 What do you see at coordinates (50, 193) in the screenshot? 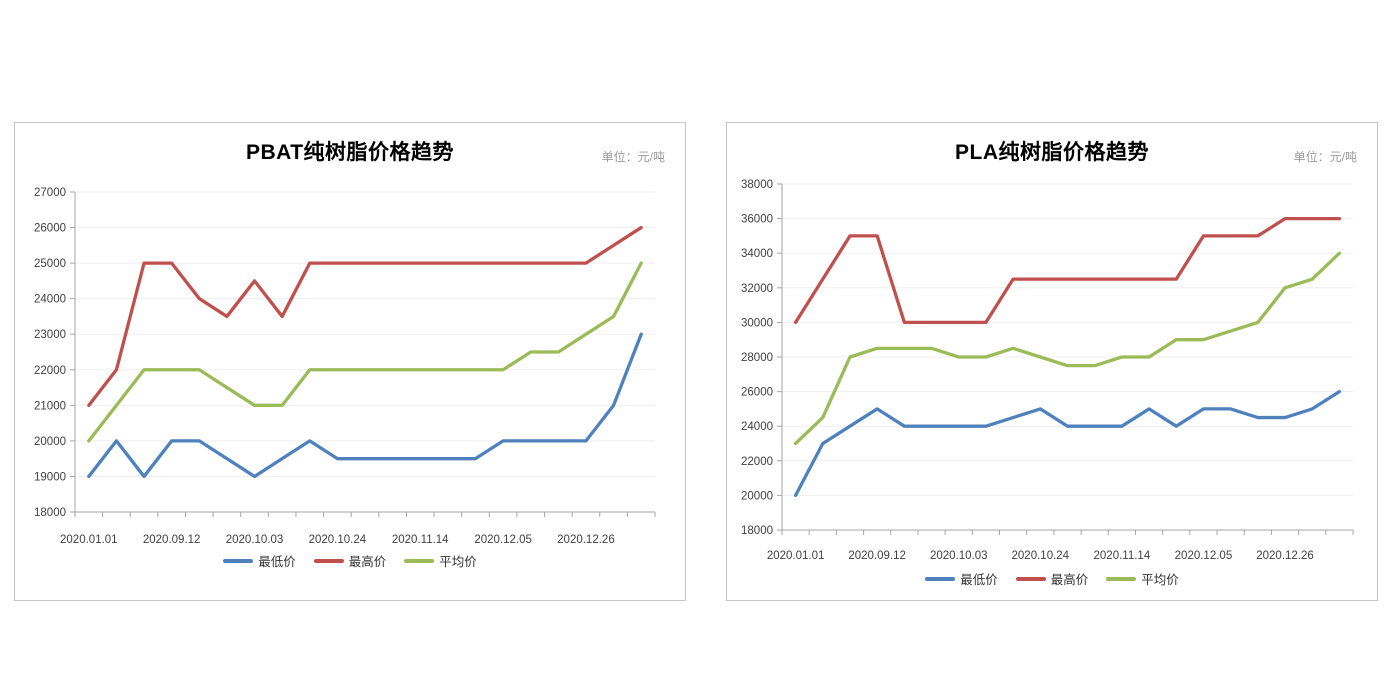
I see `y-axis-label: 27000` at bounding box center [50, 193].